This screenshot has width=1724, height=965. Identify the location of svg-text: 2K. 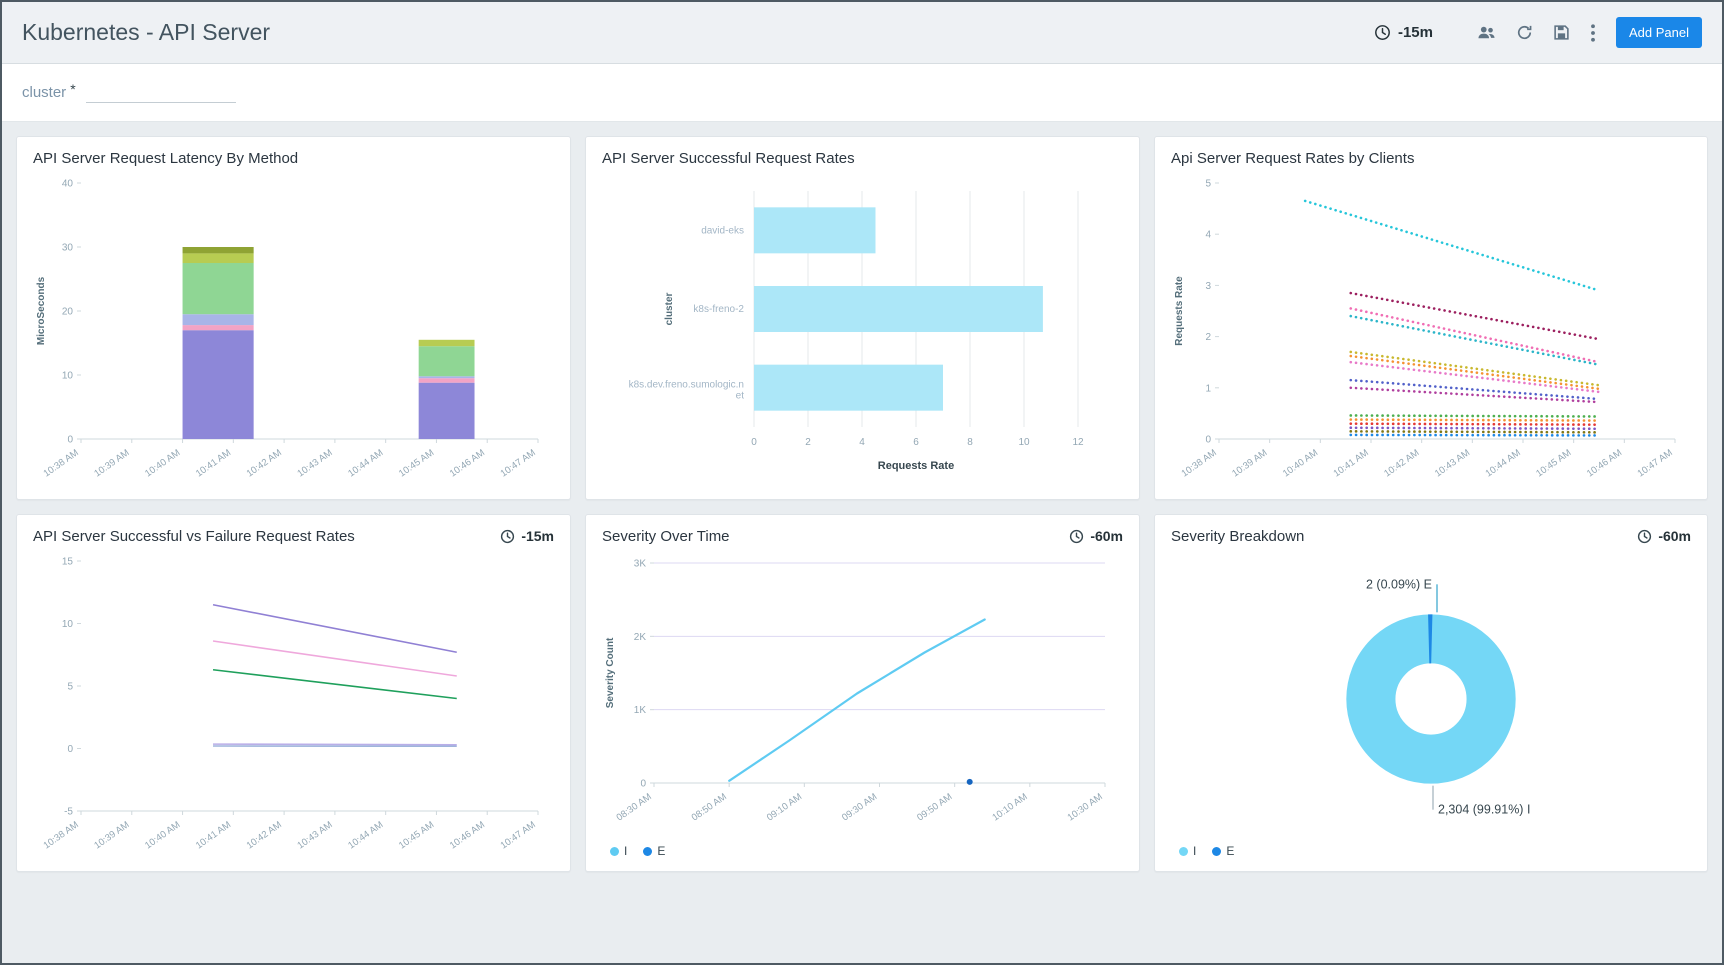
(640, 637).